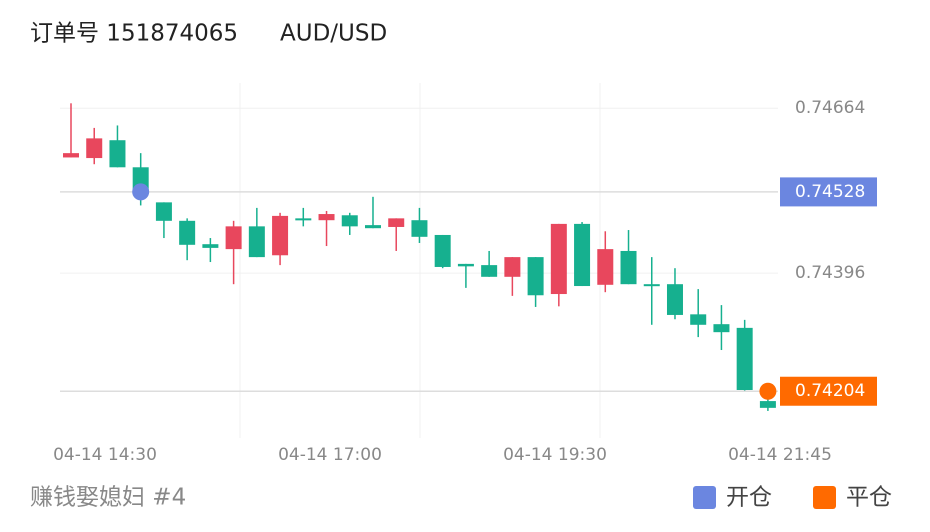 The height and width of the screenshot is (532, 930). What do you see at coordinates (830, 273) in the screenshot?
I see `y-tick-label: 0.74396` at bounding box center [830, 273].